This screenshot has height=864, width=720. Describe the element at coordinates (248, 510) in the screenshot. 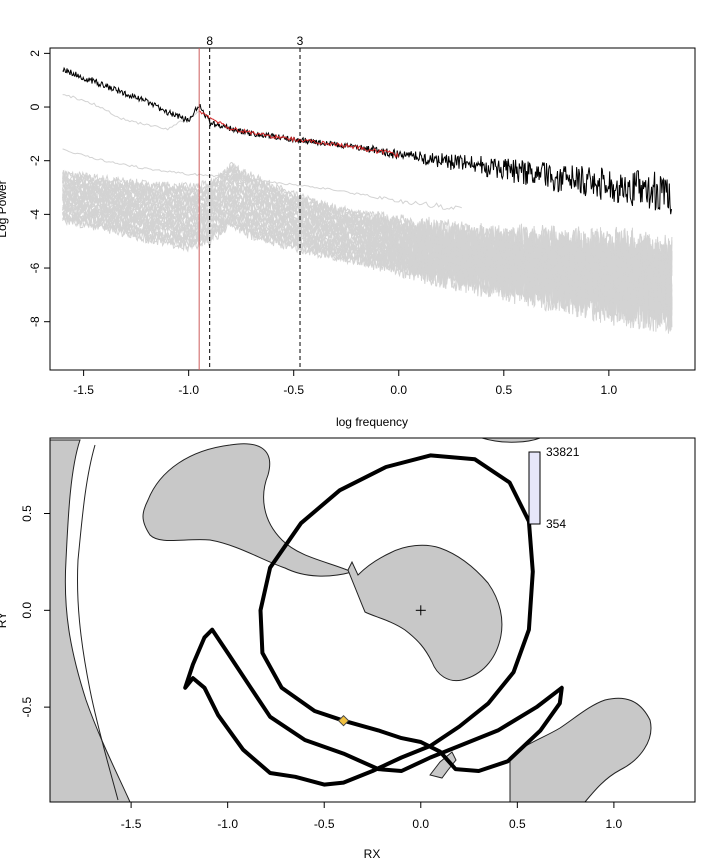

I see `antarctic-peninsula-land` at that location.